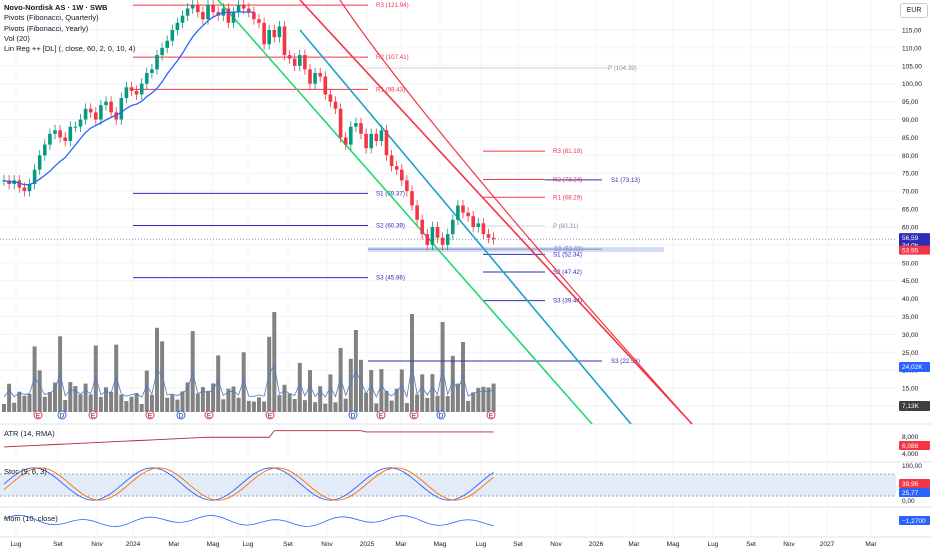 The height and width of the screenshot is (555, 932). Describe the element at coordinates (914, 241) in the screenshot. I see `last-price-tag-bg` at that location.